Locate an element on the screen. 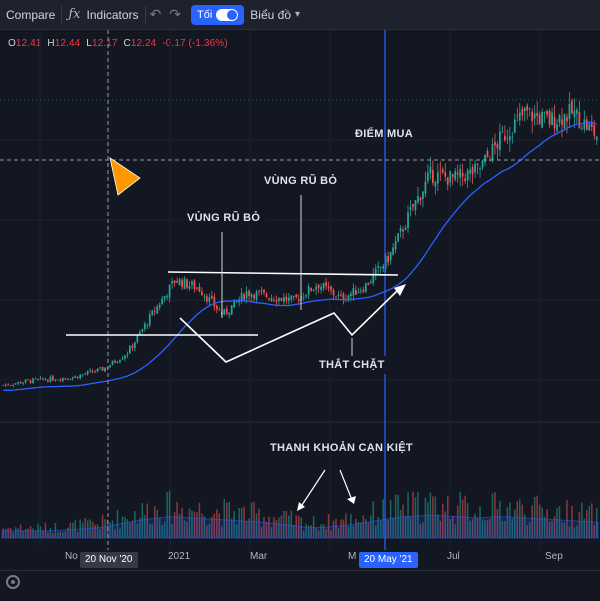 This screenshot has height=601, width=600. x-axis-label: Mar is located at coordinates (259, 556).